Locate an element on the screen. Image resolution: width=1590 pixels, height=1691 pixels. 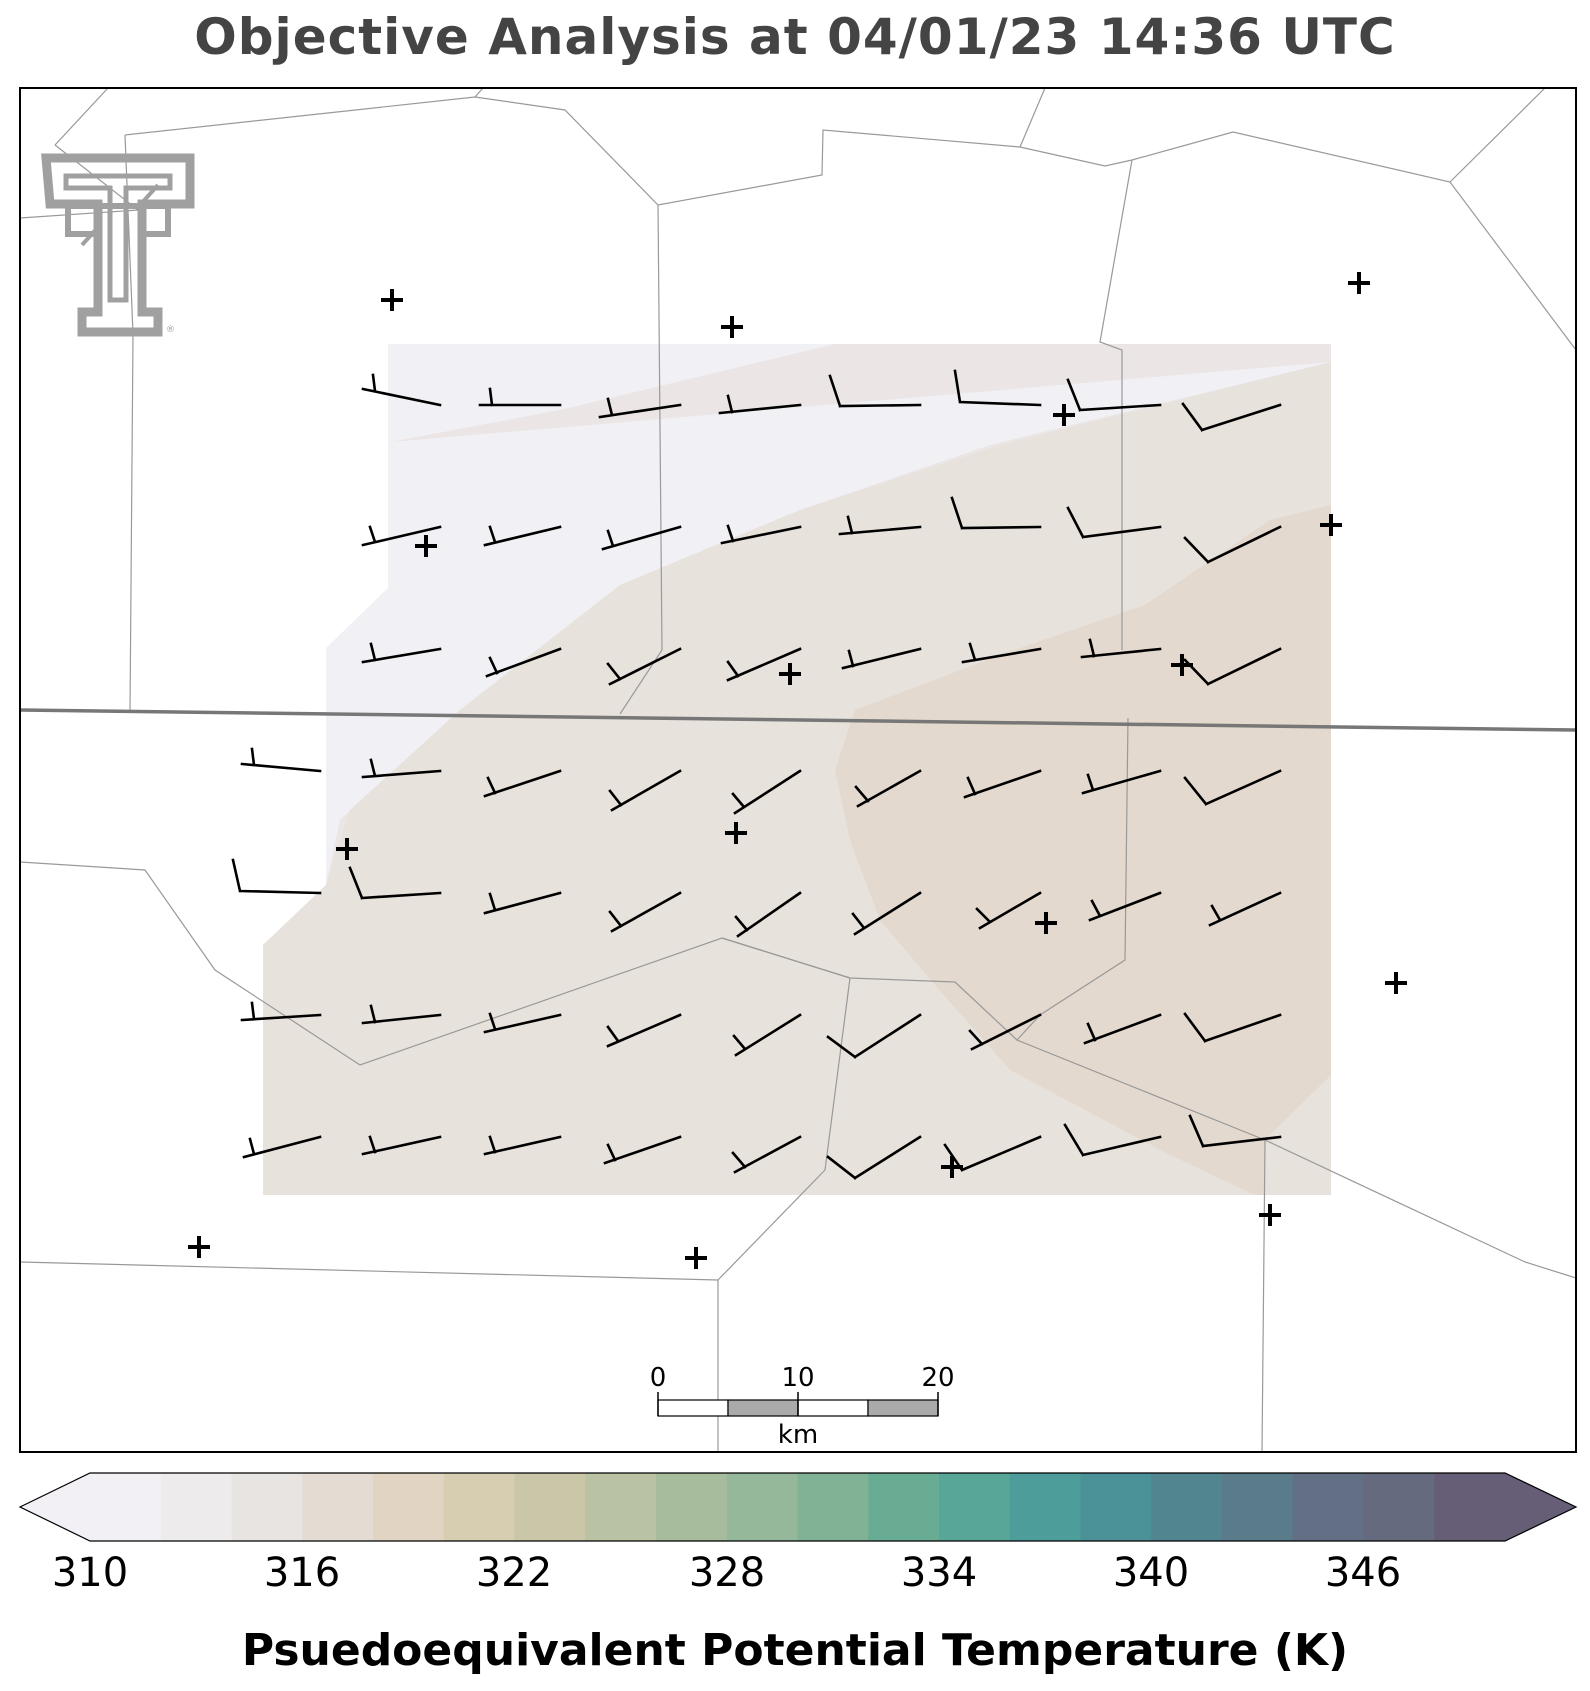
scale-bar-unit: km is located at coordinates (798, 1435).